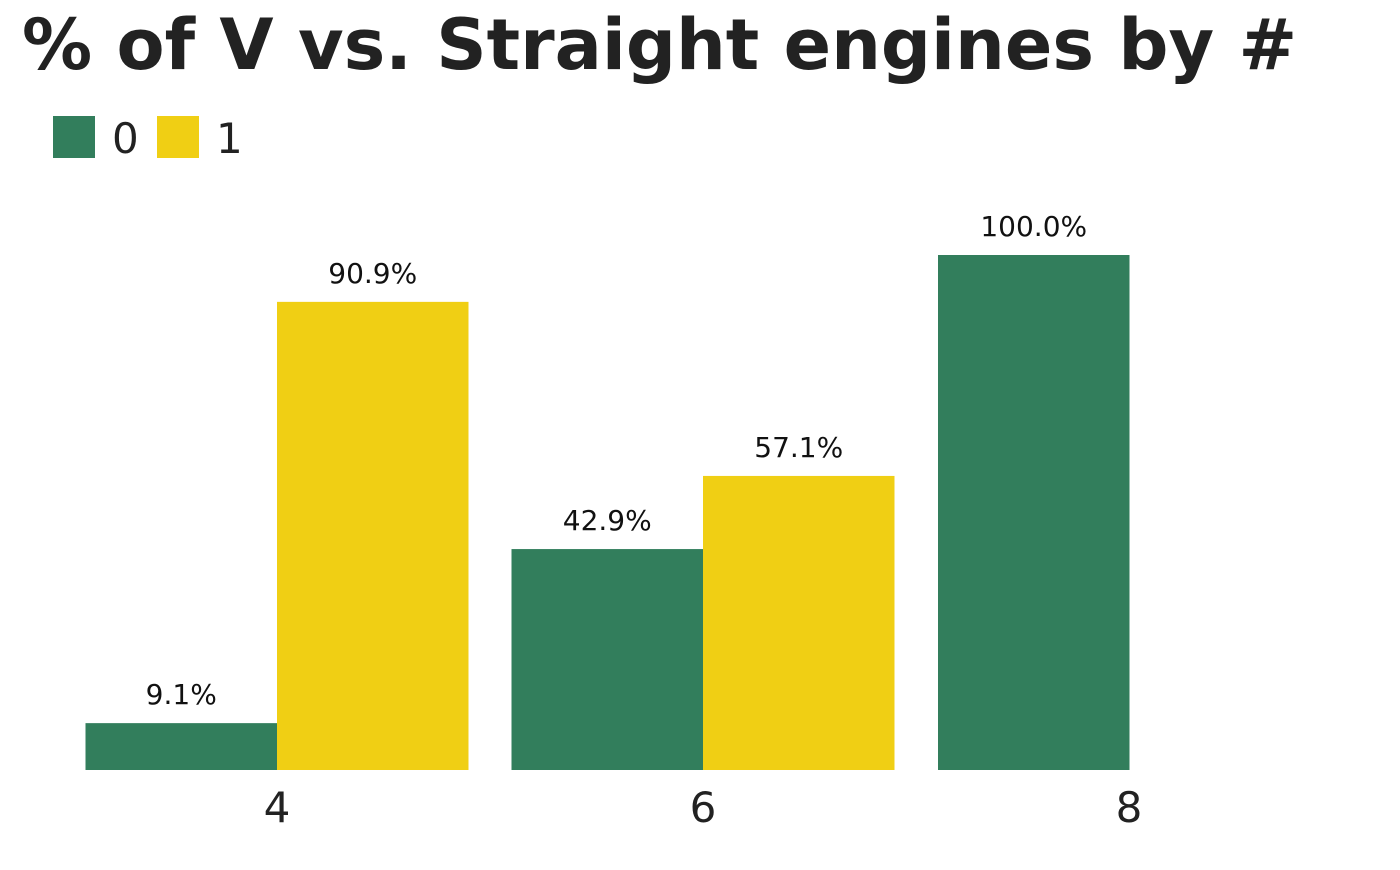 This screenshot has width=1400, height=870. Describe the element at coordinates (372, 273) in the screenshot. I see `data-label-4-series-1: 90.9%` at that location.